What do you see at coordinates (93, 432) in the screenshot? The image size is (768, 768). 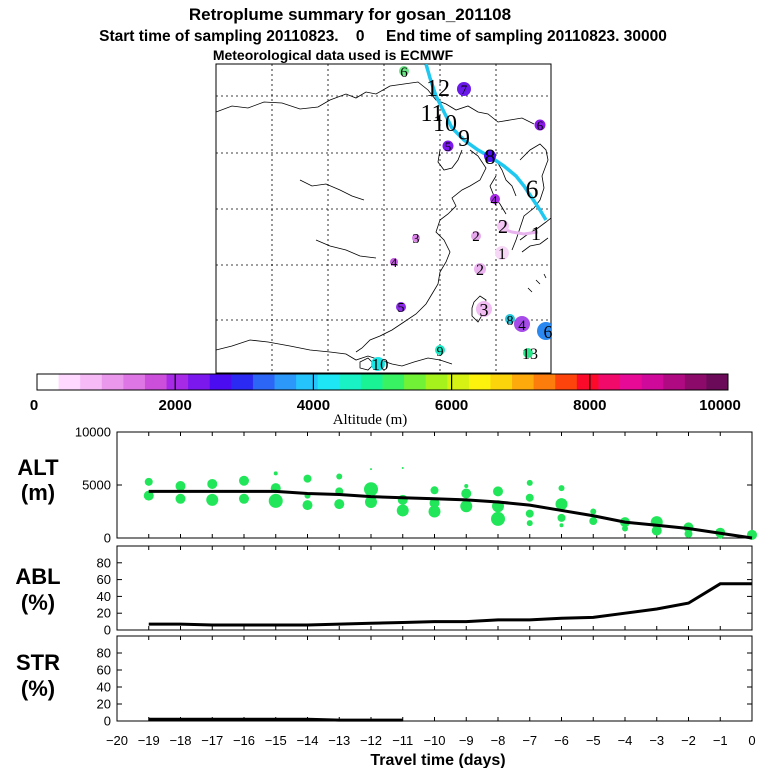 I see `alt-panel-ytick-label: 10000` at bounding box center [93, 432].